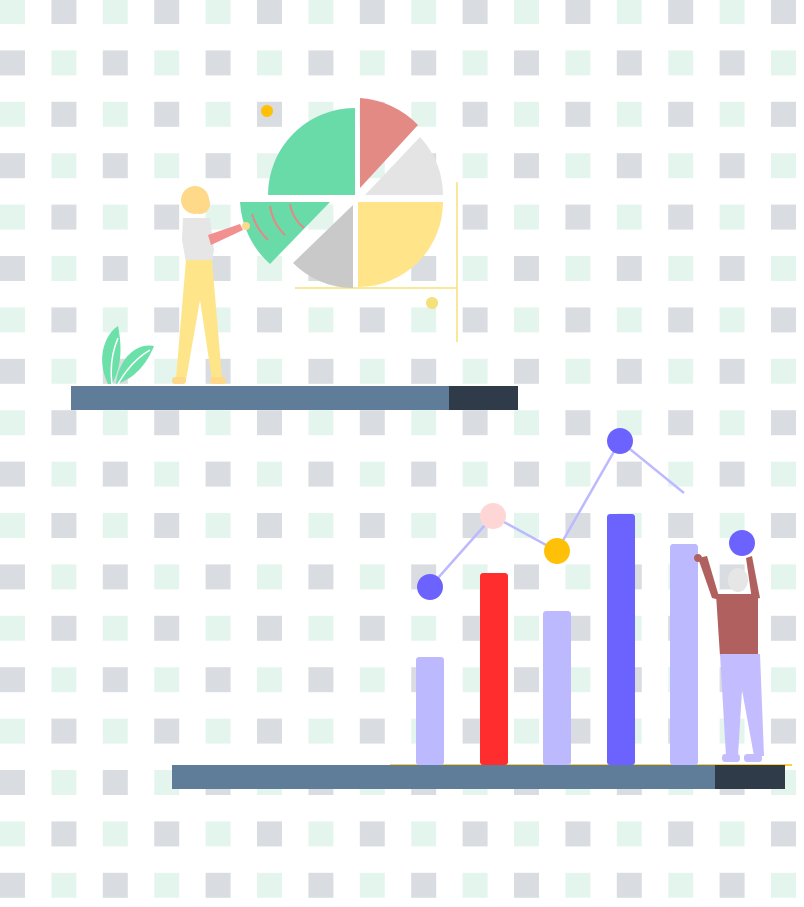 The width and height of the screenshot is (804, 907). What do you see at coordinates (323, 246) in the screenshot?
I see `pie-slice-mid-gray` at bounding box center [323, 246].